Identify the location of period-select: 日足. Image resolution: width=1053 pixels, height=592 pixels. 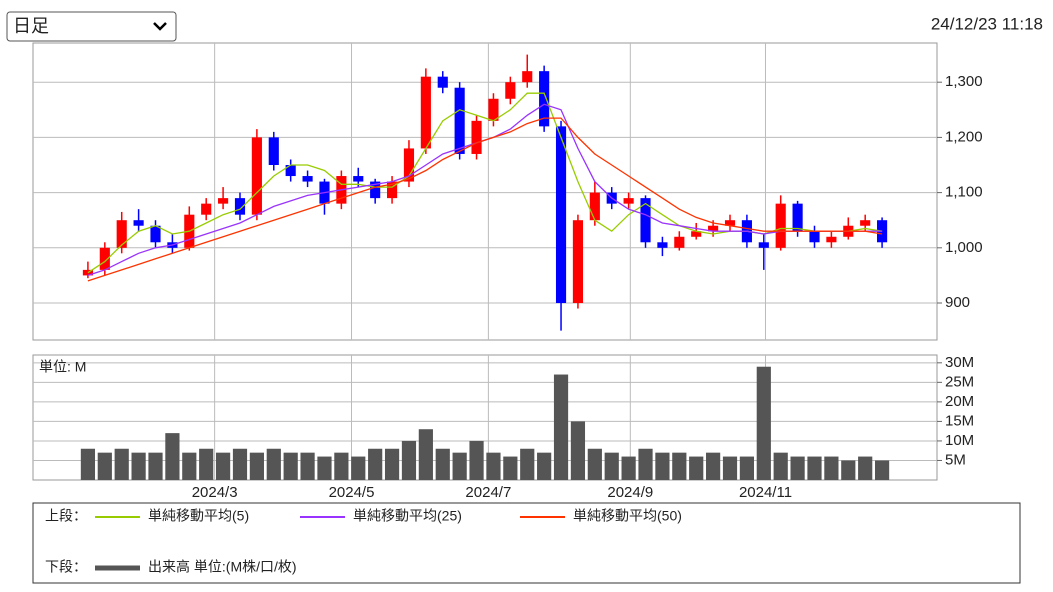
(91, 26).